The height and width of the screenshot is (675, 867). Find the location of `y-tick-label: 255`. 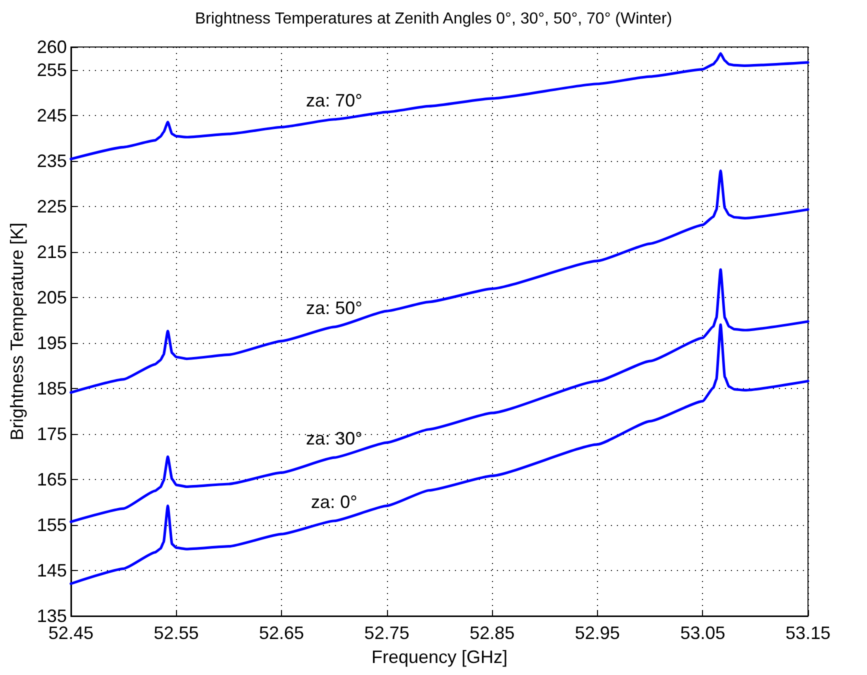

y-tick-label: 255 is located at coordinates (51, 70).